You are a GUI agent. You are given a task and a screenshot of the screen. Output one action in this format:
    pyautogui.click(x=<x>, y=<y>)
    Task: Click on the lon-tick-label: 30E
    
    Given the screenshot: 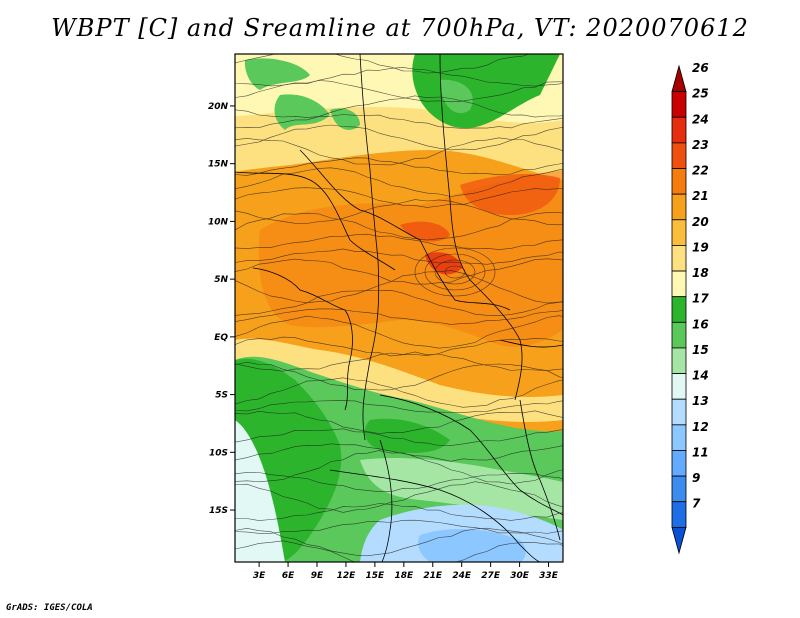 What is the action you would take?
    pyautogui.click(x=520, y=576)
    